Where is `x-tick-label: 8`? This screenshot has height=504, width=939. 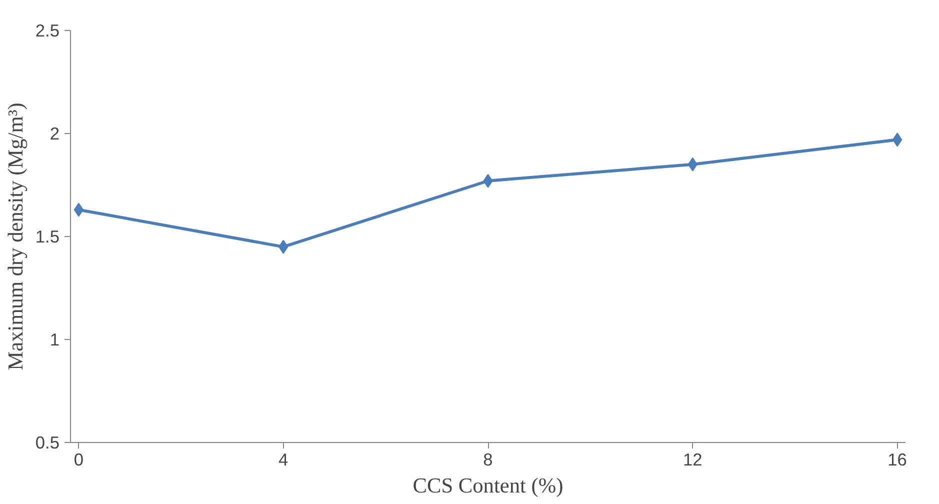
x-tick-label: 8 is located at coordinates (488, 460).